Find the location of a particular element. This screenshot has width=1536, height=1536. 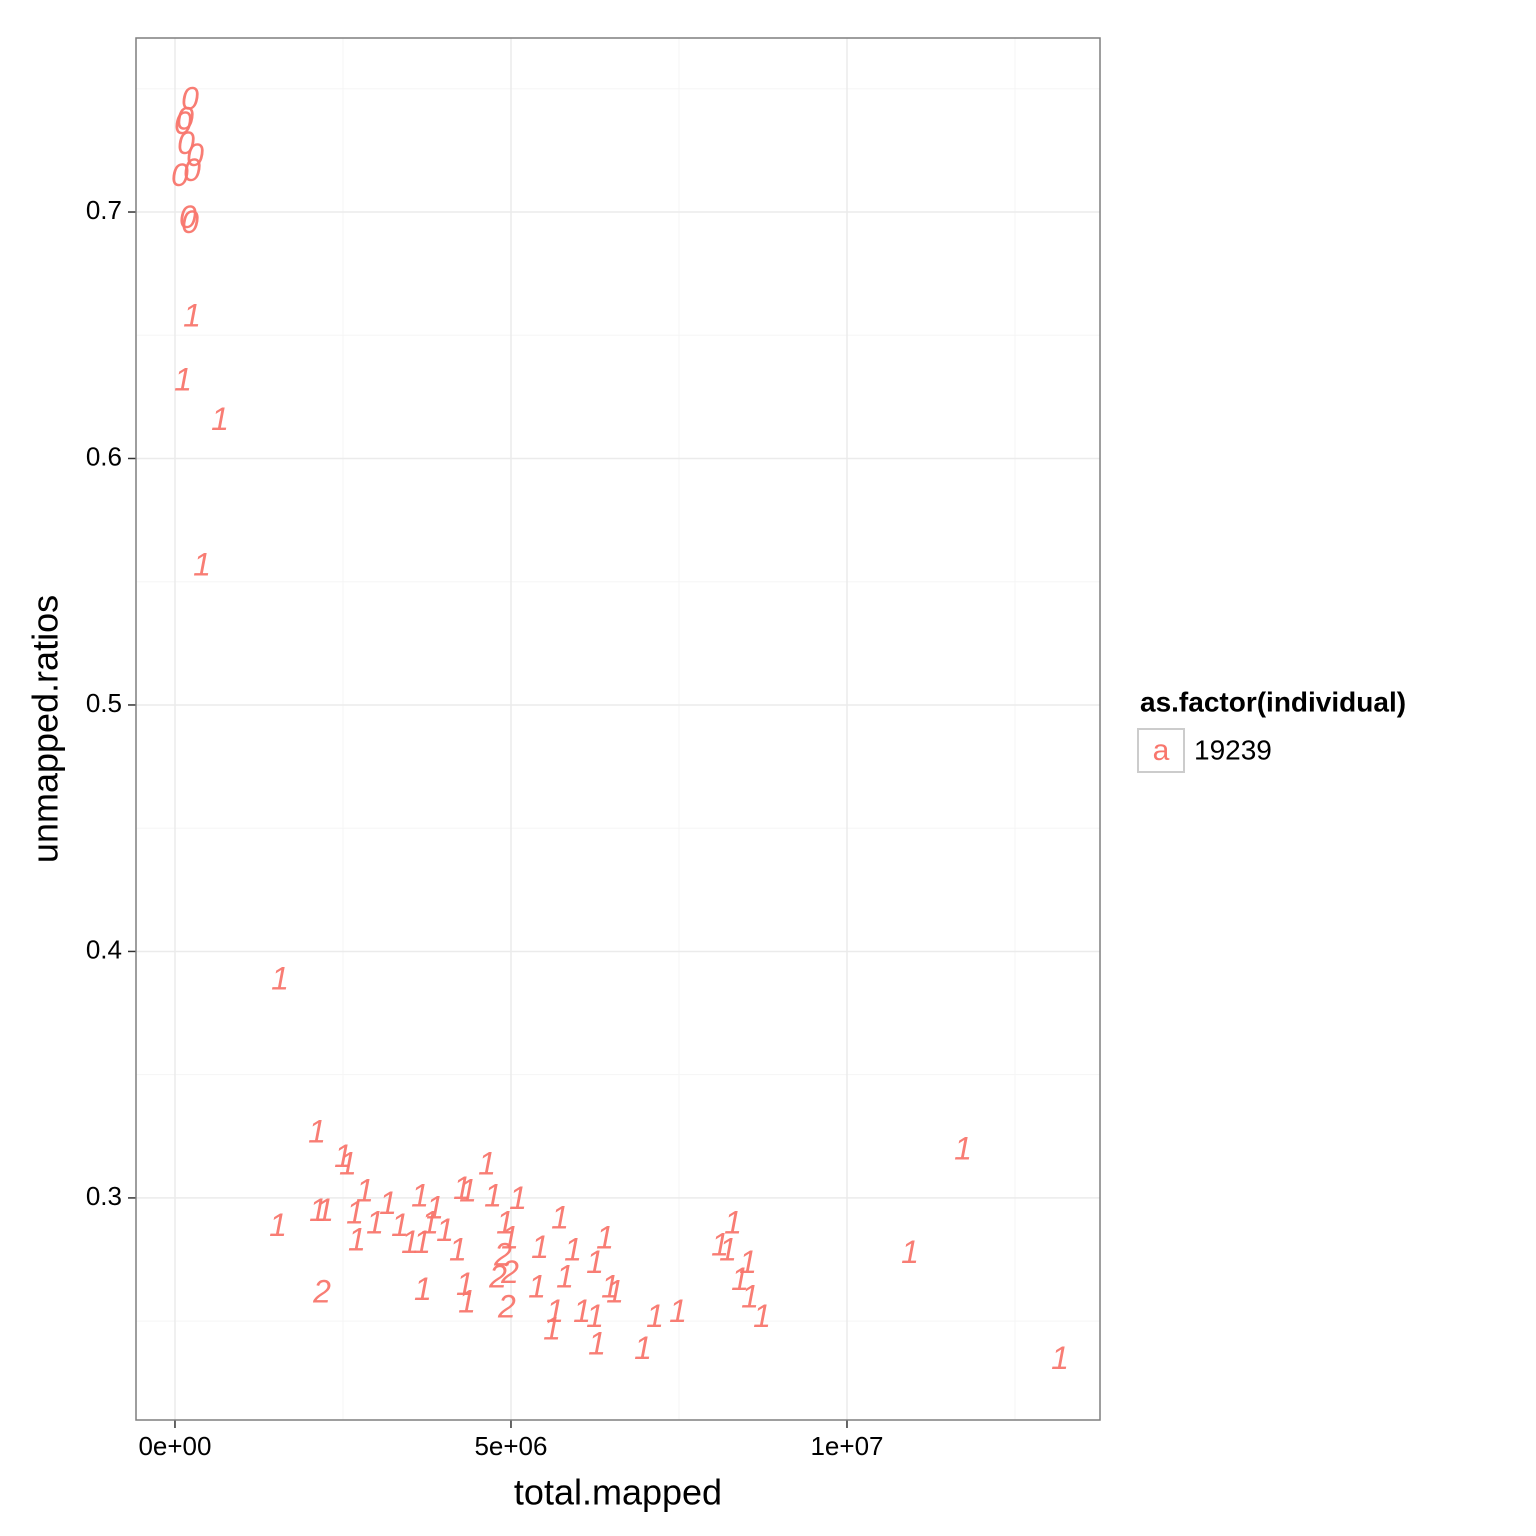

y-tick-label: 0.7 is located at coordinates (104, 210).